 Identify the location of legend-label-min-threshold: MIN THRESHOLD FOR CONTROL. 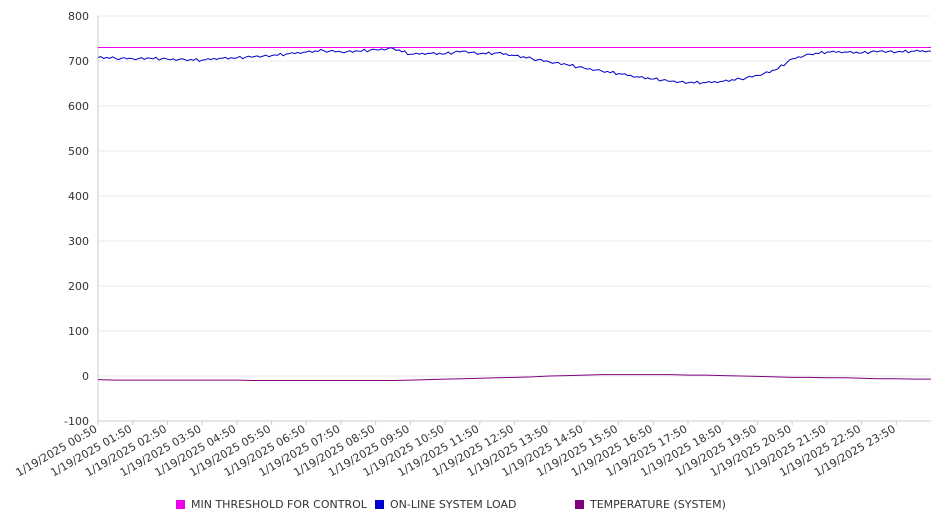
(279, 504).